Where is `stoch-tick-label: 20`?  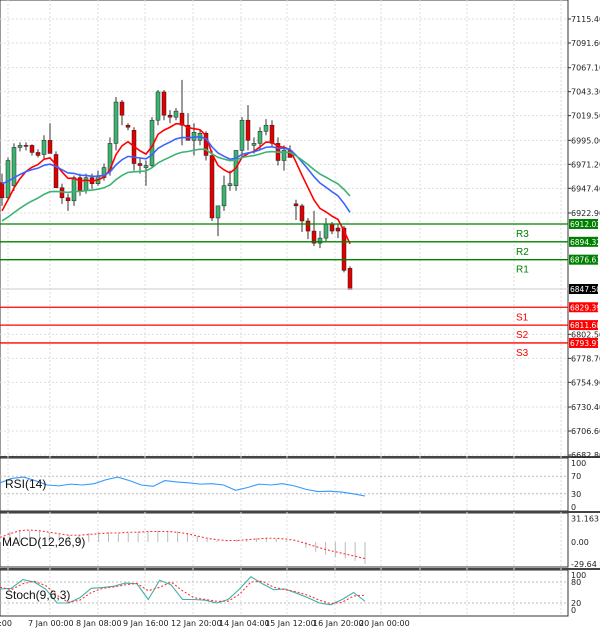 stoch-tick-label: 20 is located at coordinates (576, 603).